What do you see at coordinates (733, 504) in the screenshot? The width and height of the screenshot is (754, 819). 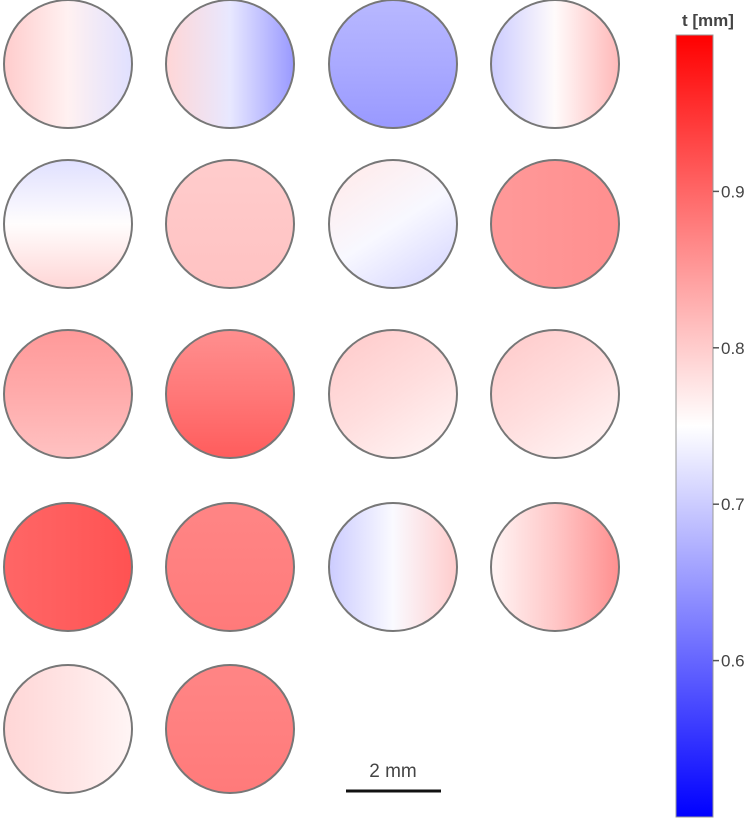 I see `colorbar-tick-label: 0.7` at bounding box center [733, 504].